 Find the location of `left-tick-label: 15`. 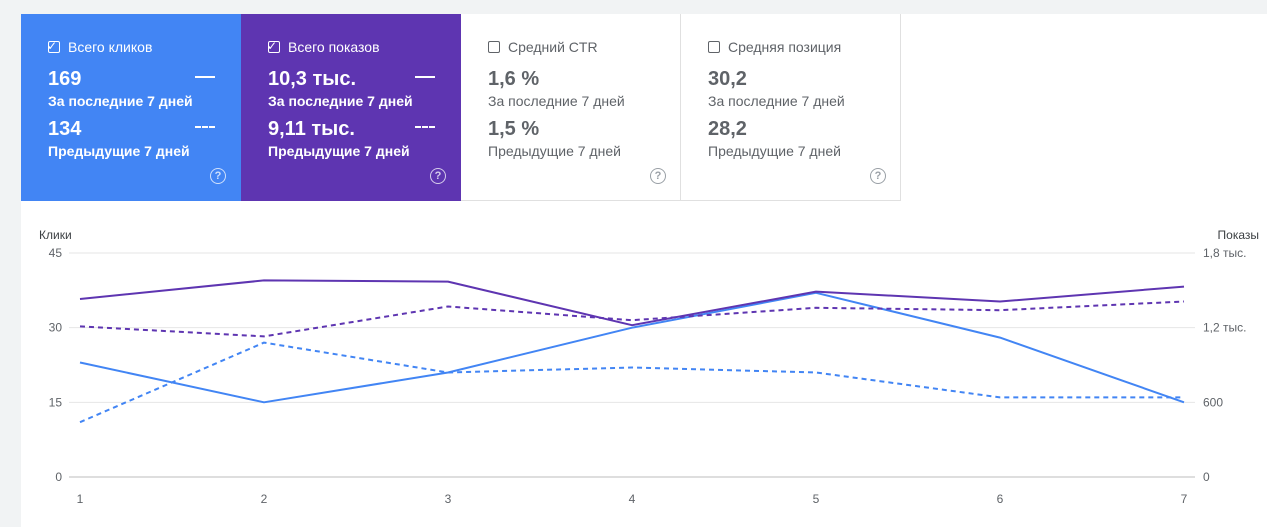

left-tick-label: 15 is located at coordinates (56, 402).